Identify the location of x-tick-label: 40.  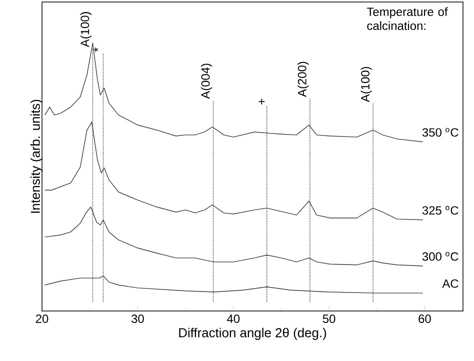
(233, 318).